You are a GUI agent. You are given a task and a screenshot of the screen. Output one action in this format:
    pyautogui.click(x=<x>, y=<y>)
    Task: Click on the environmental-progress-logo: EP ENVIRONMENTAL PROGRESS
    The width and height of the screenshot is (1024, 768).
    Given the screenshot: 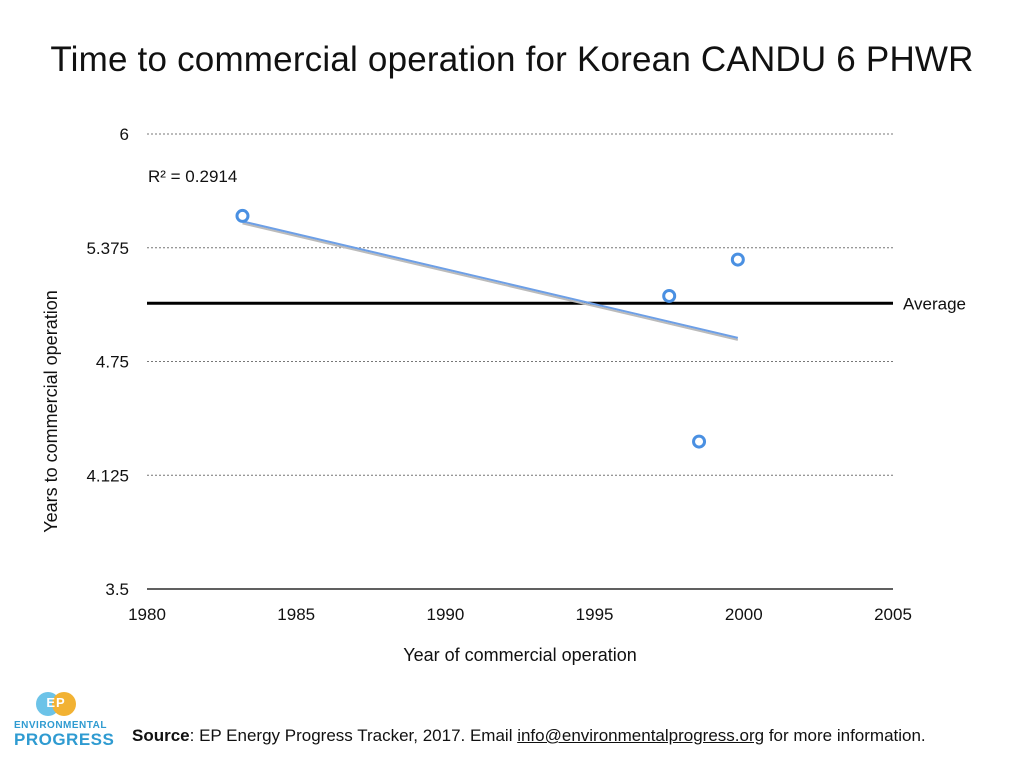 What is the action you would take?
    pyautogui.click(x=64, y=720)
    